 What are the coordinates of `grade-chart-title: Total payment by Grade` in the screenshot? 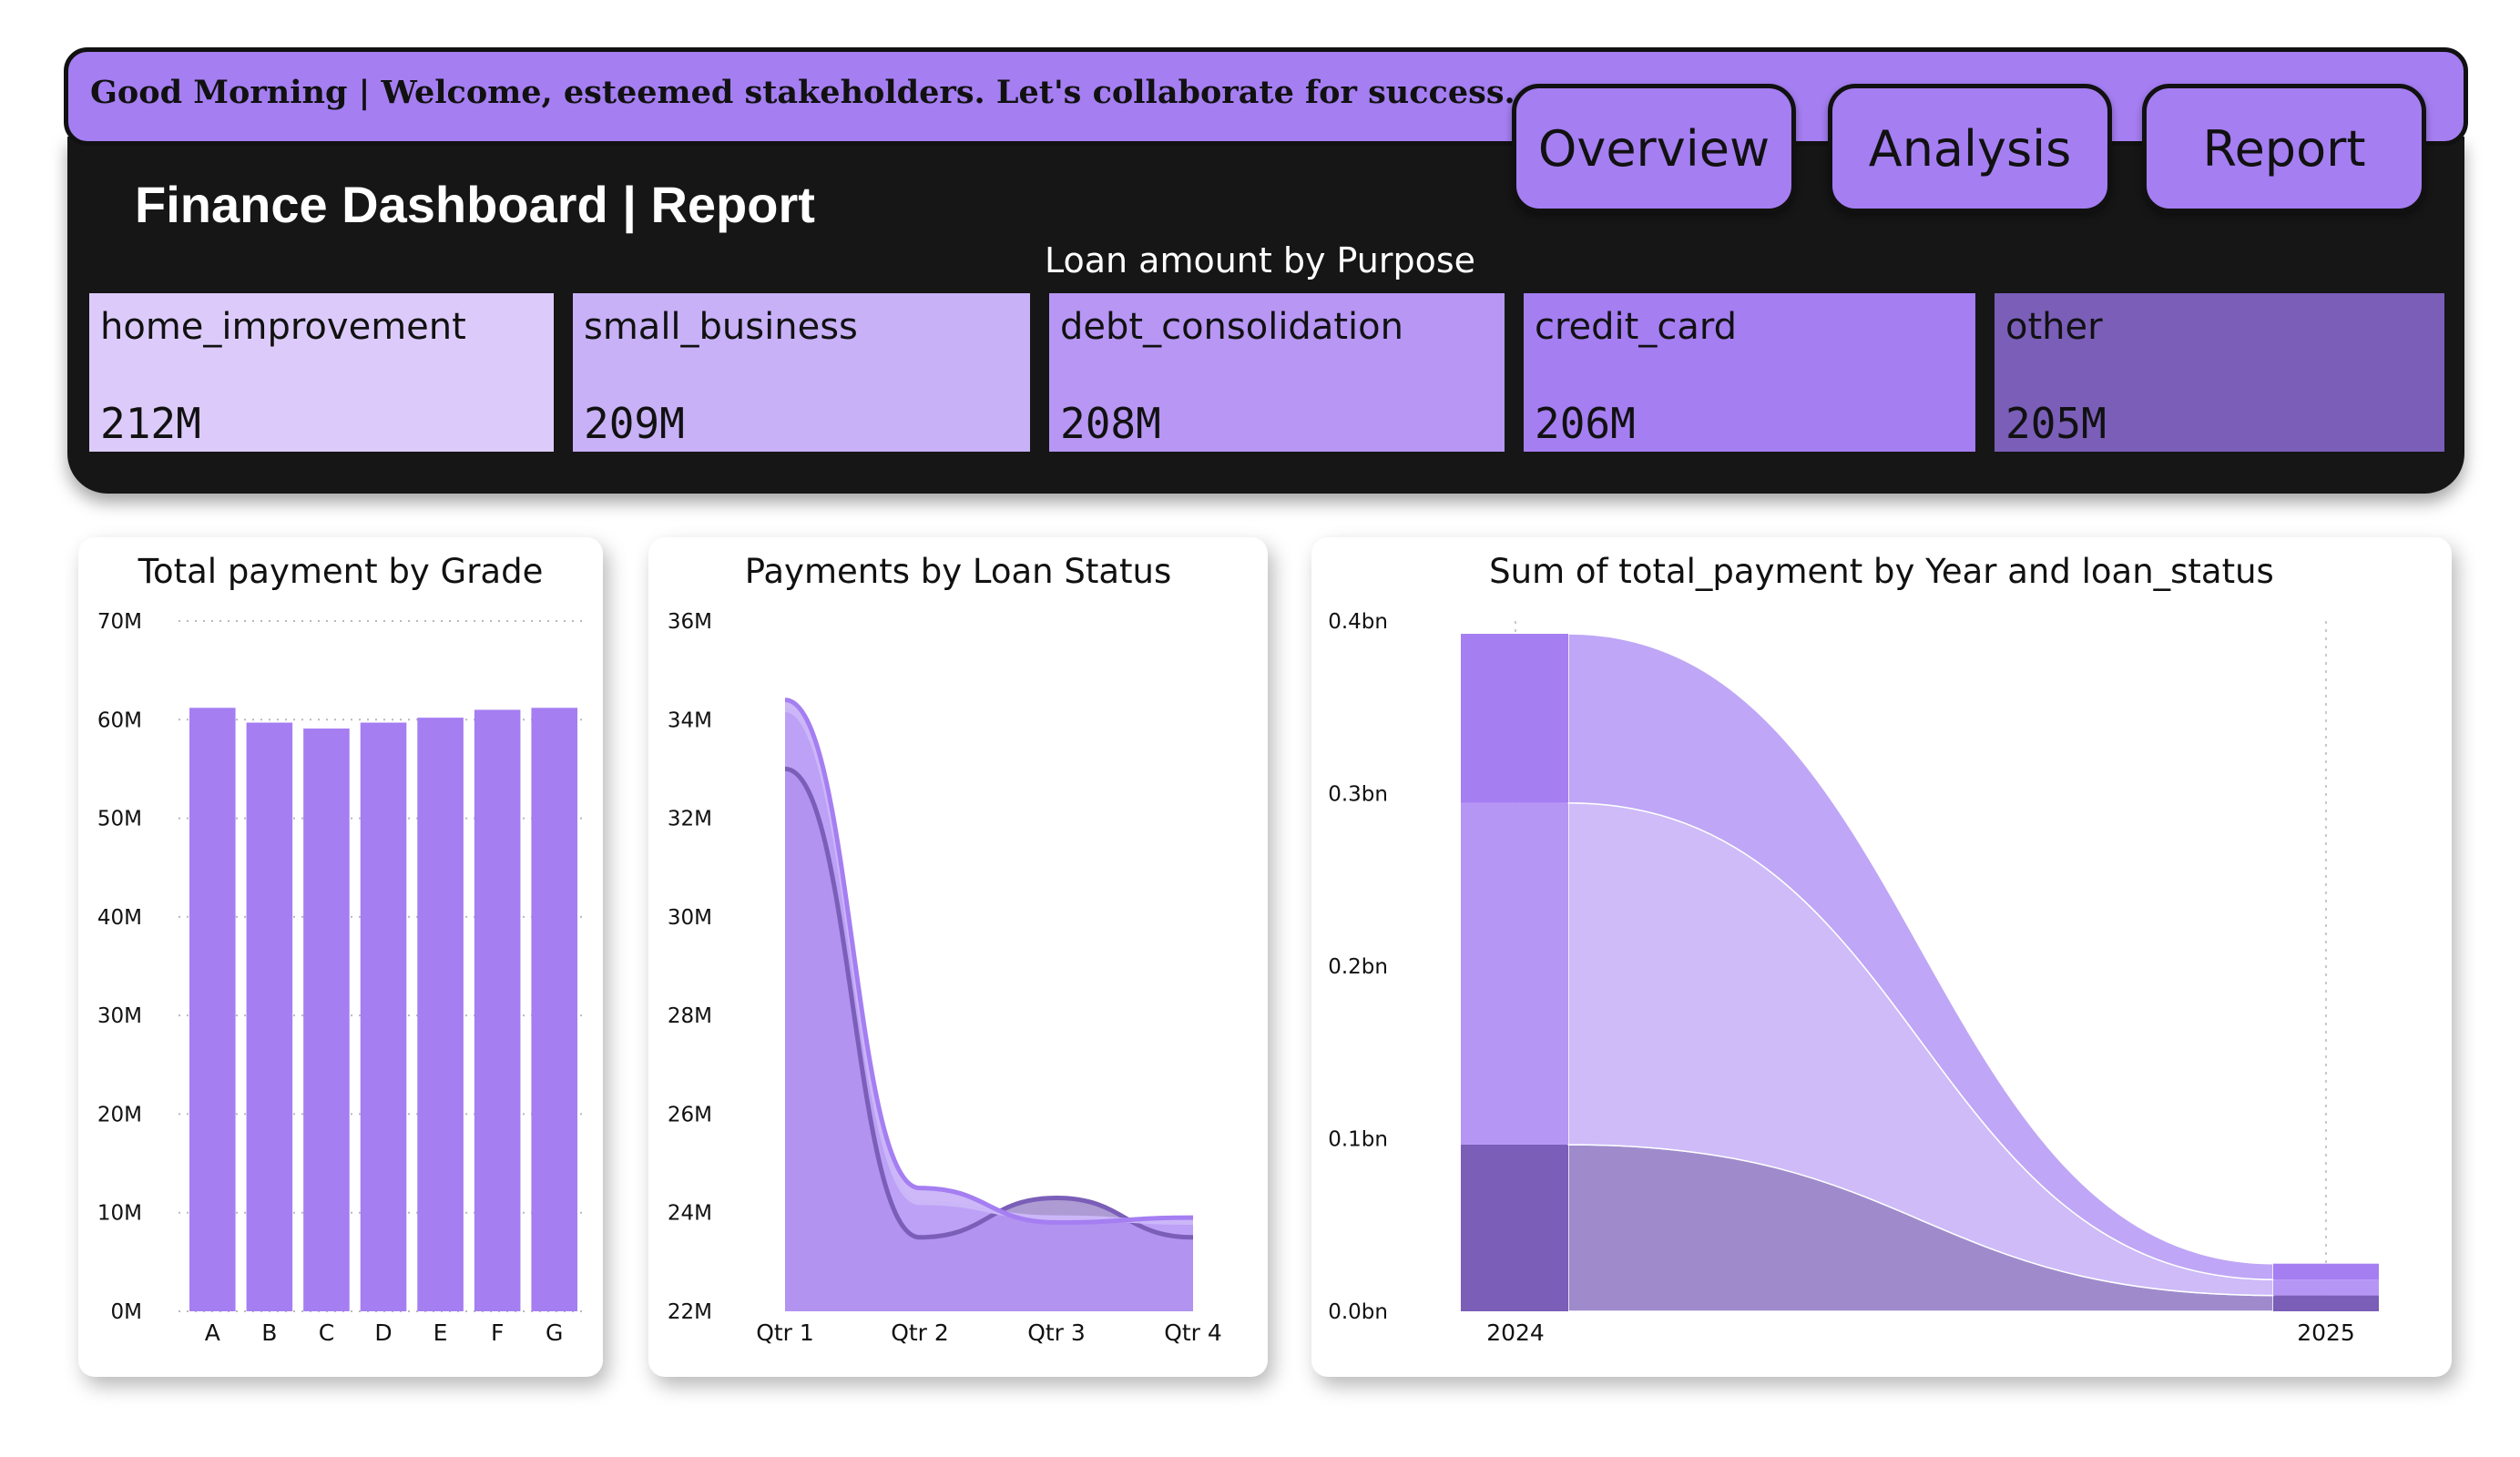 It's located at (341, 571).